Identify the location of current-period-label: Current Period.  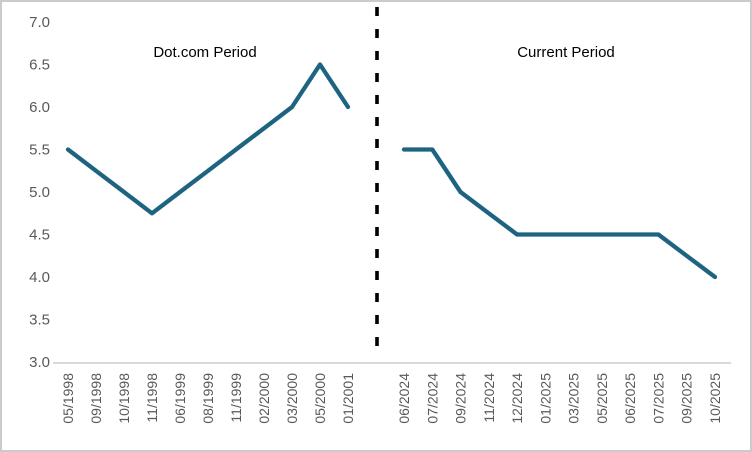
(566, 52).